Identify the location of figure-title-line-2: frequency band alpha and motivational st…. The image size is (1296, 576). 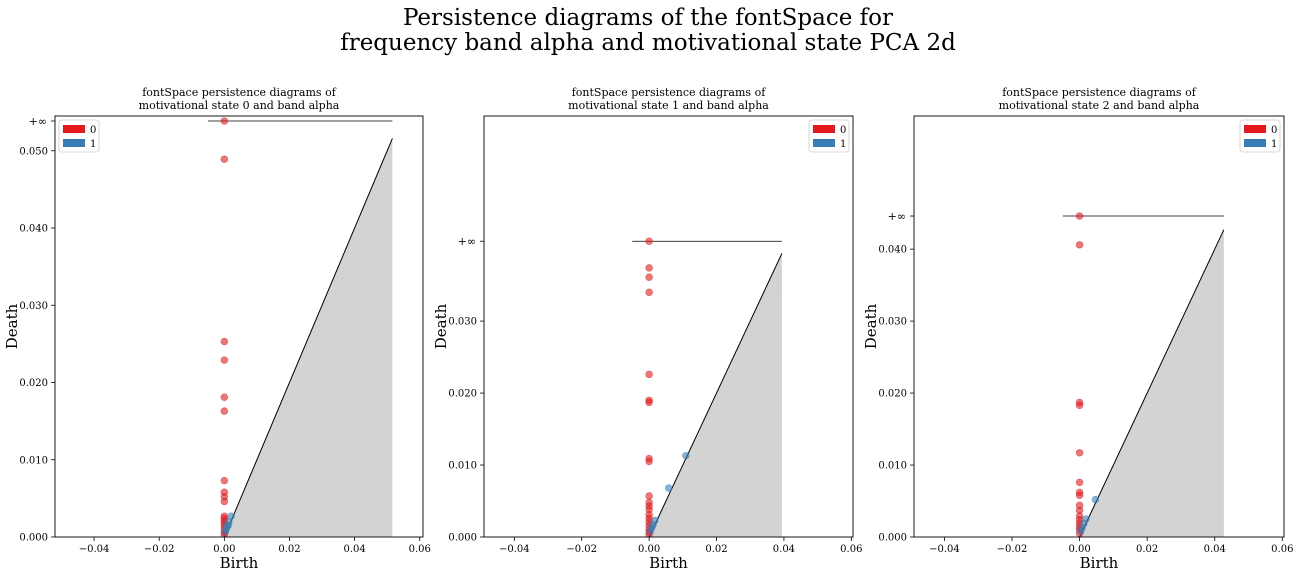
(648, 43).